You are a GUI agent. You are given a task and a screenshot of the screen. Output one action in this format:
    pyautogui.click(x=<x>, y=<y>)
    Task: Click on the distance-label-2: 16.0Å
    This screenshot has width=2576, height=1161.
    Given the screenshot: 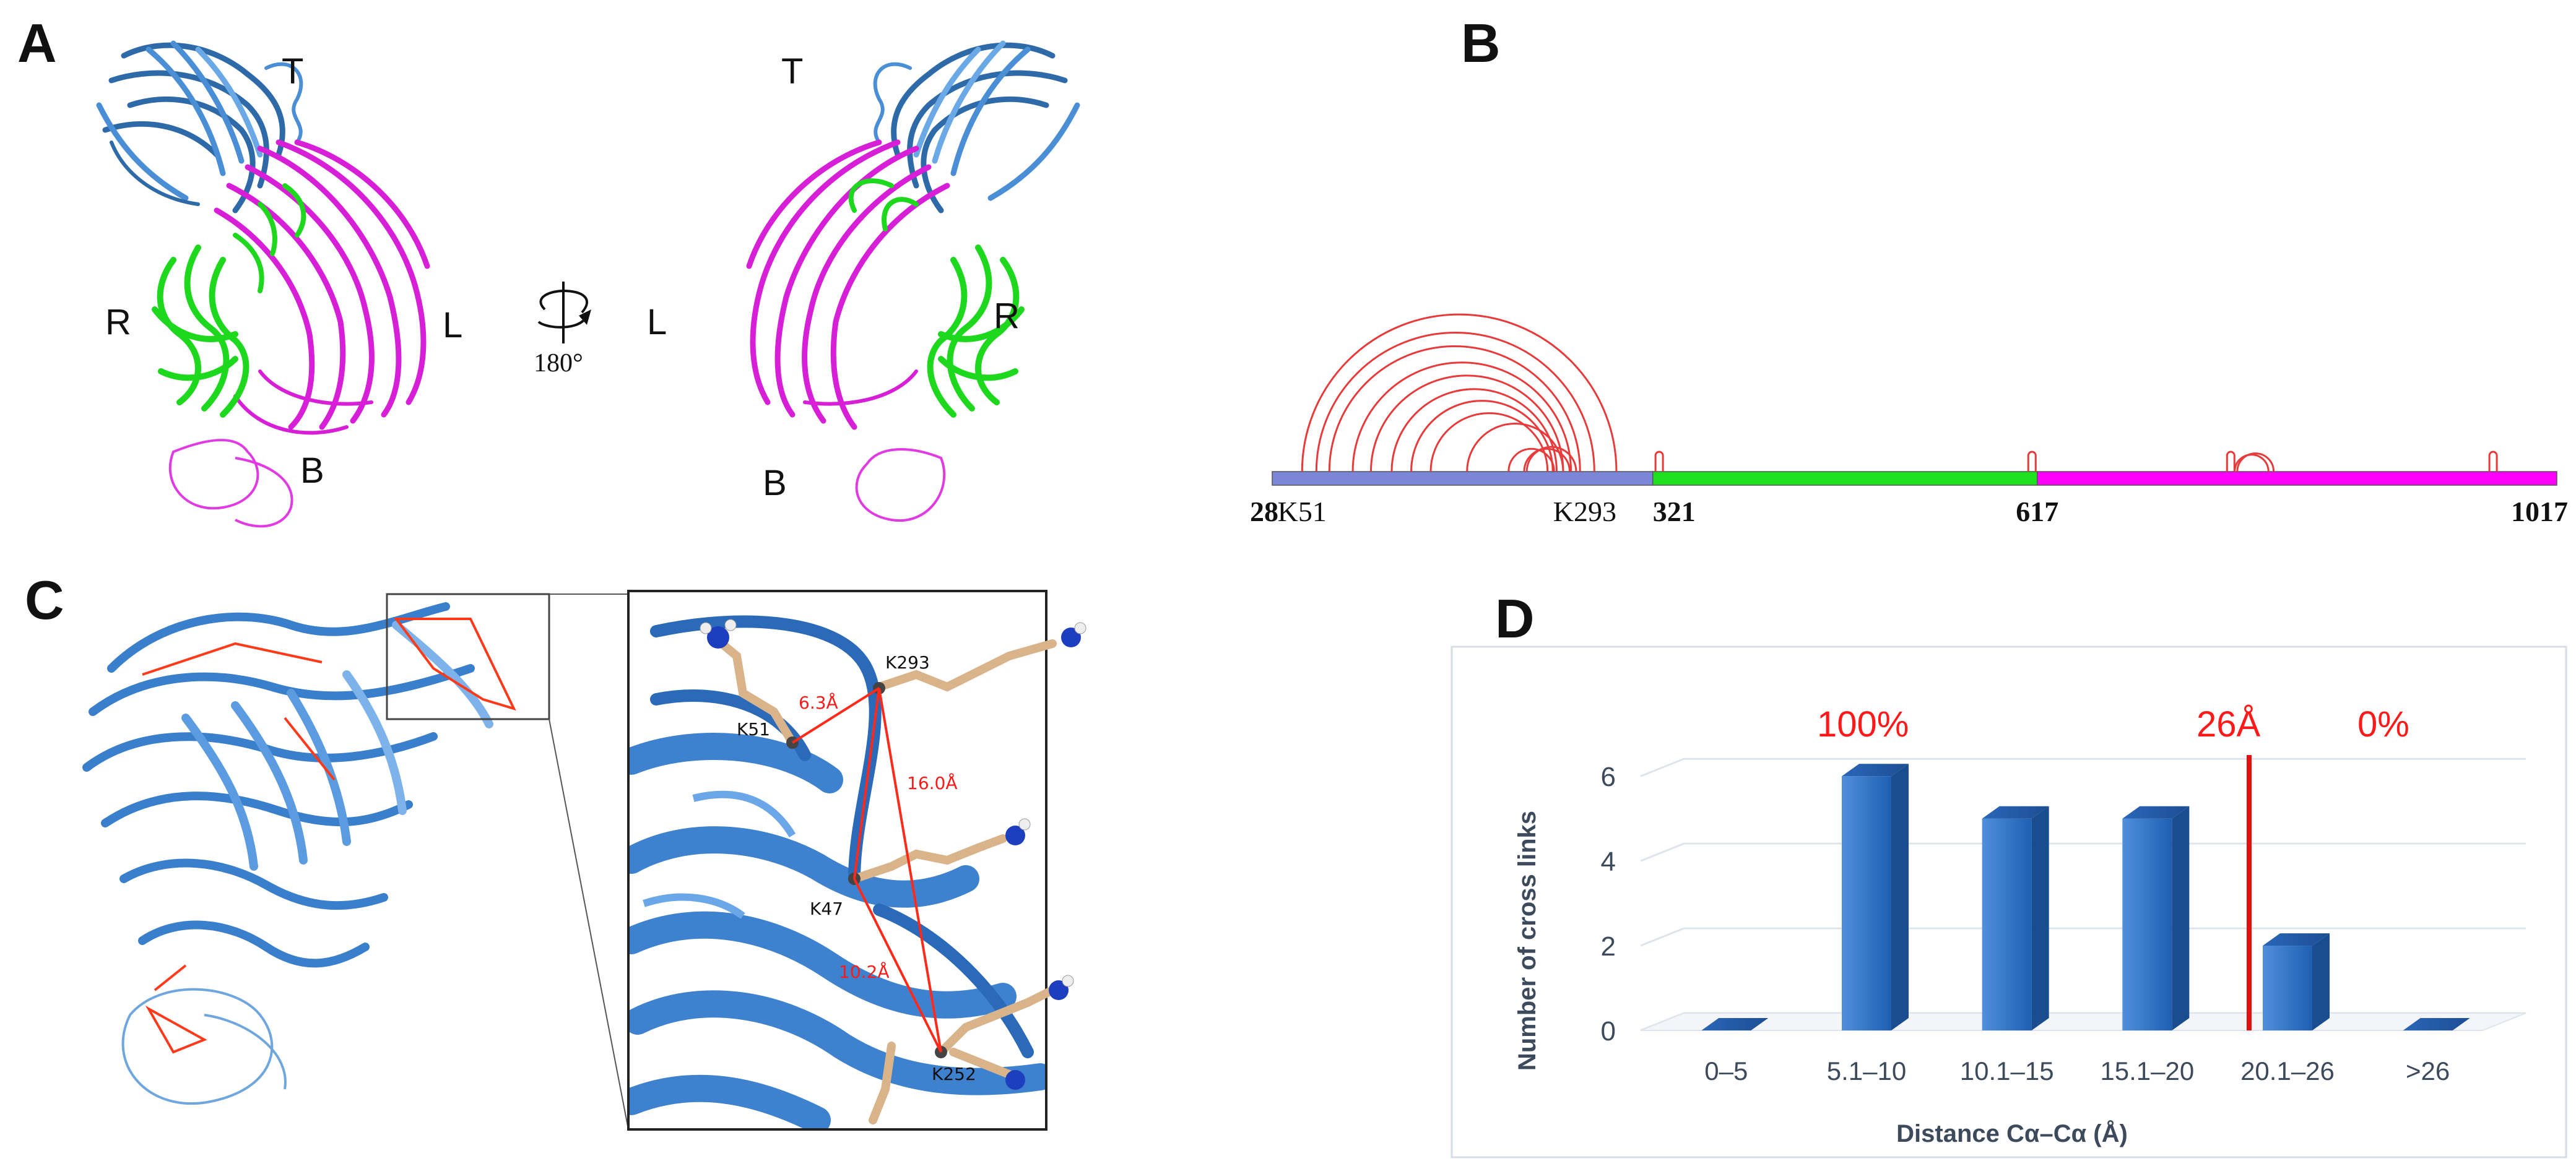 What is the action you would take?
    pyautogui.click(x=932, y=782)
    